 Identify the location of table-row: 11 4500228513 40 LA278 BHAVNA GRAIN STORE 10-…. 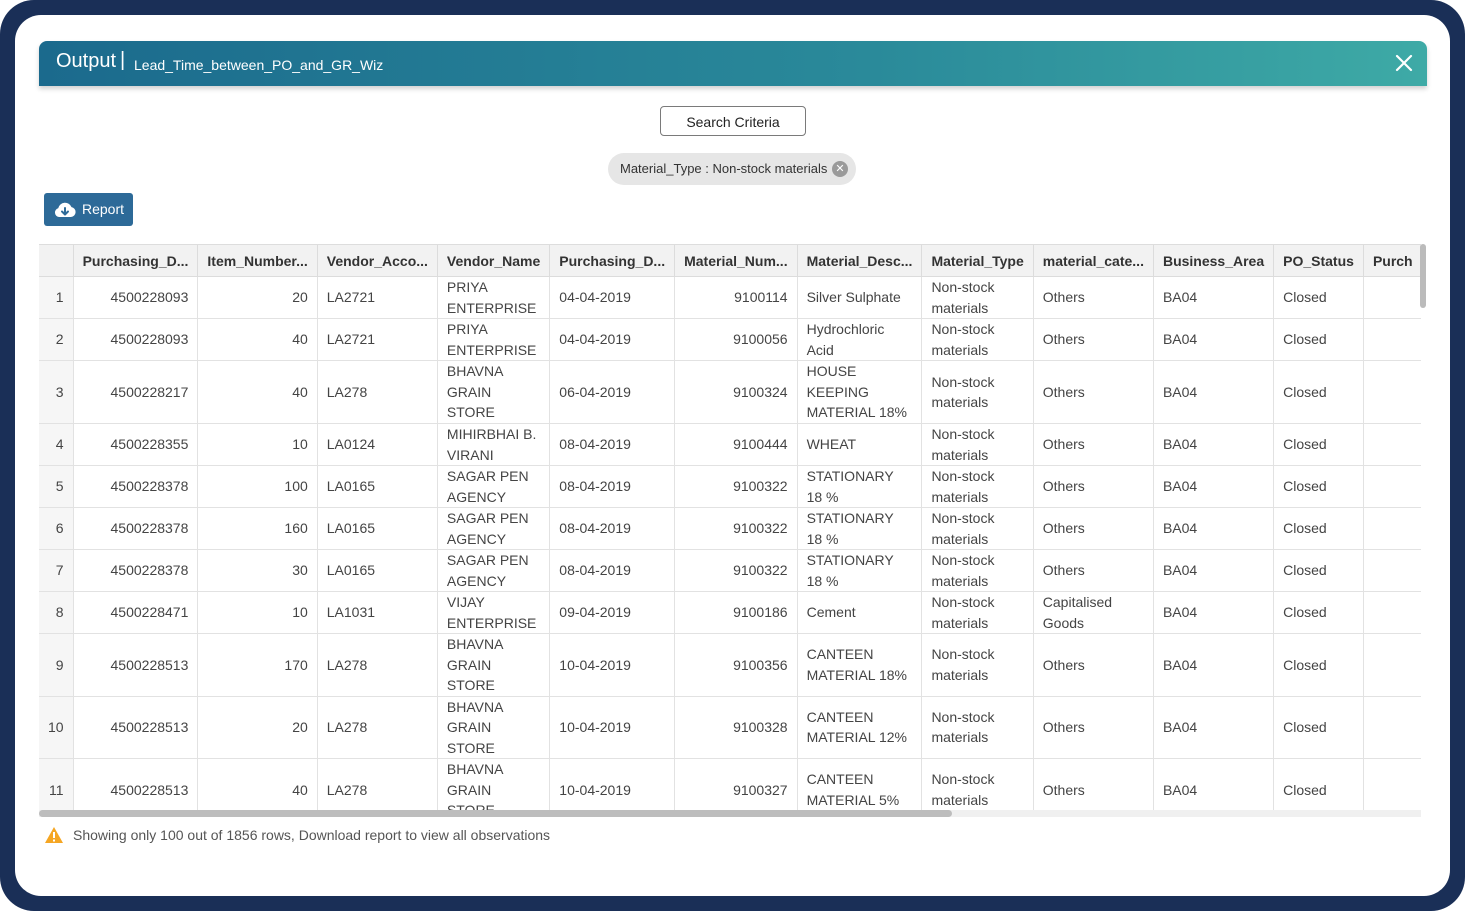
(730, 784).